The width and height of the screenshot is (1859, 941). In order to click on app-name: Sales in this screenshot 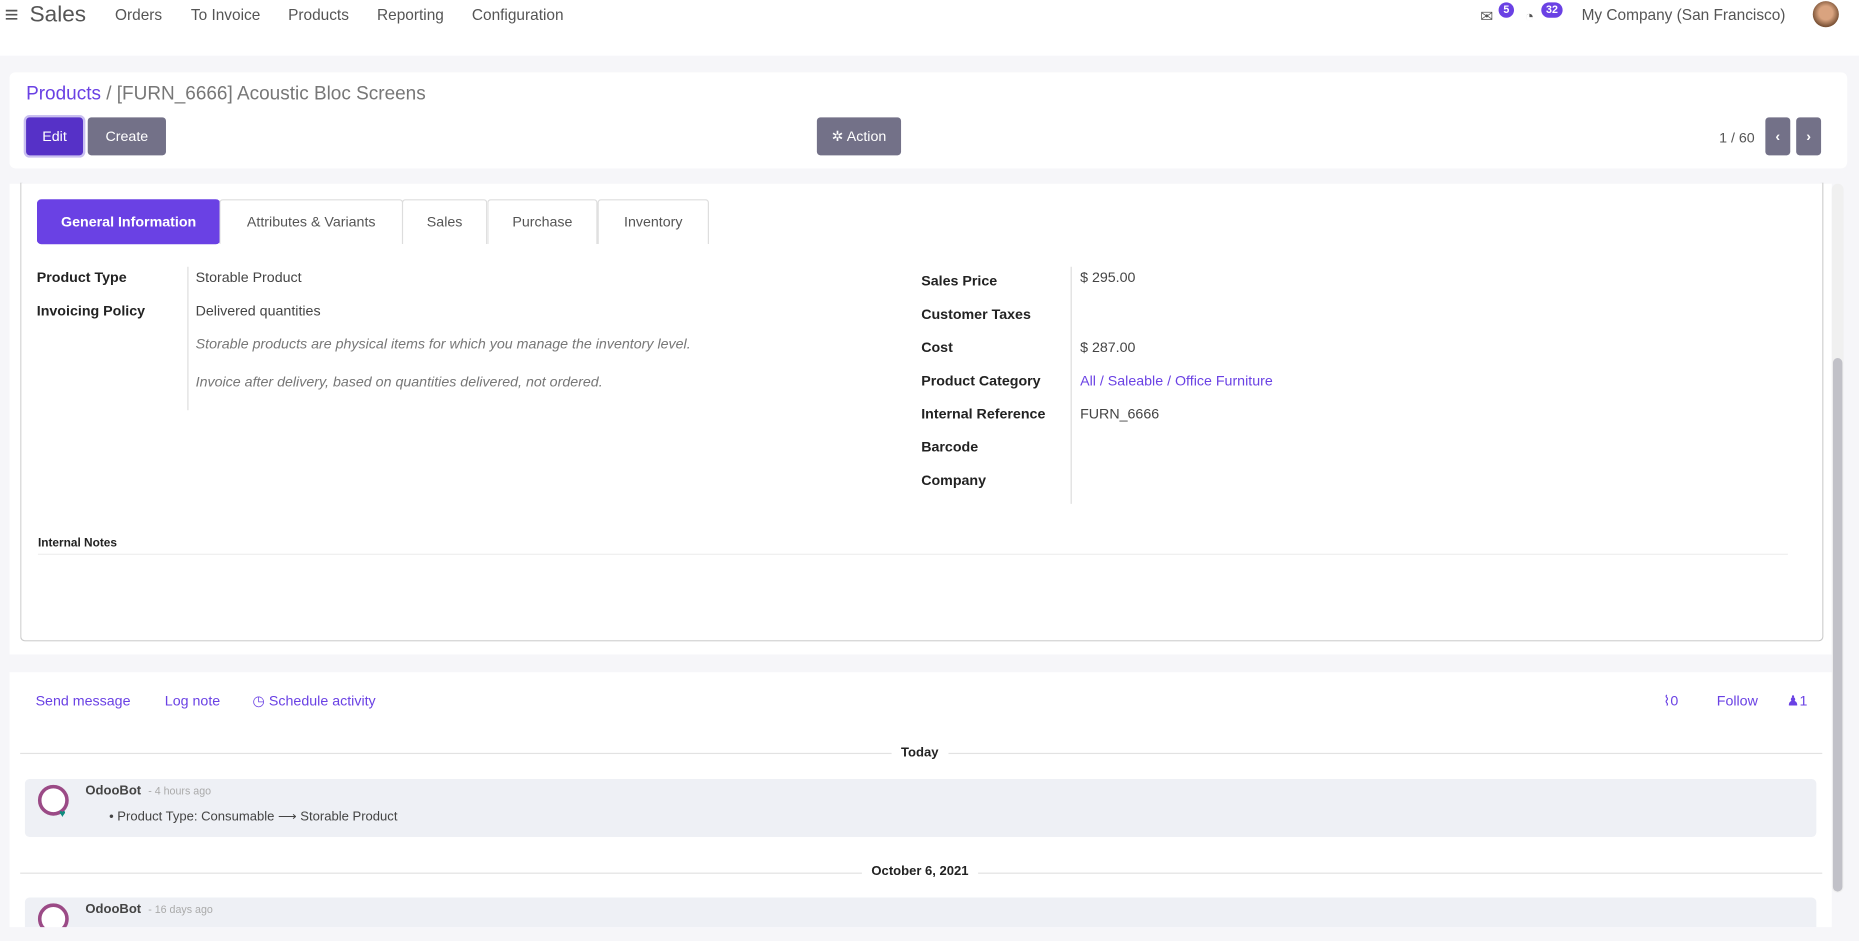, I will do `click(57, 15)`.